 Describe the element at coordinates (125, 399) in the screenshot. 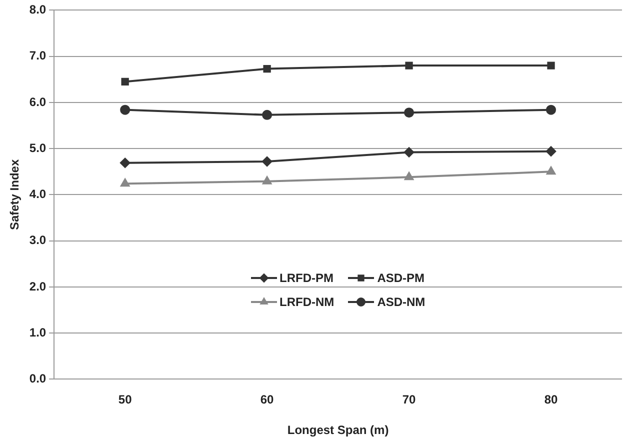

I see `x-tick-label: 50` at that location.